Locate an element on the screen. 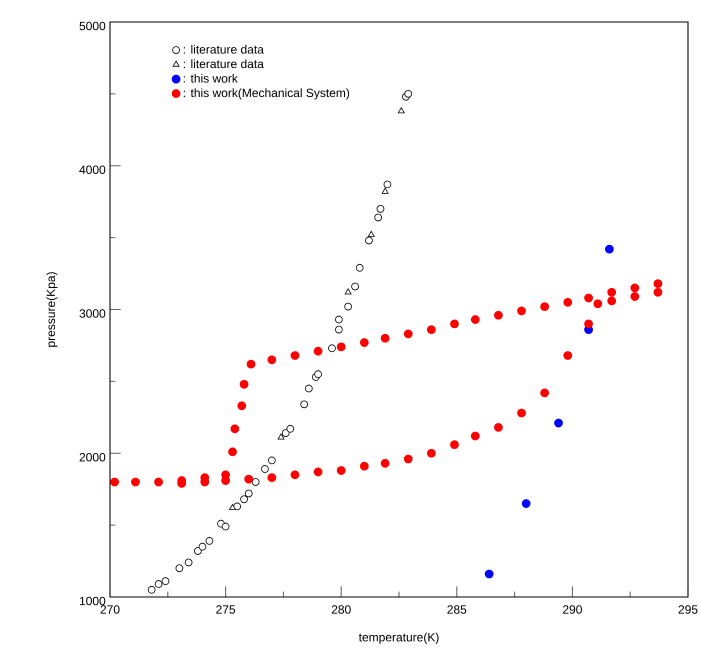  legend-label: : this work is located at coordinates (211, 78).